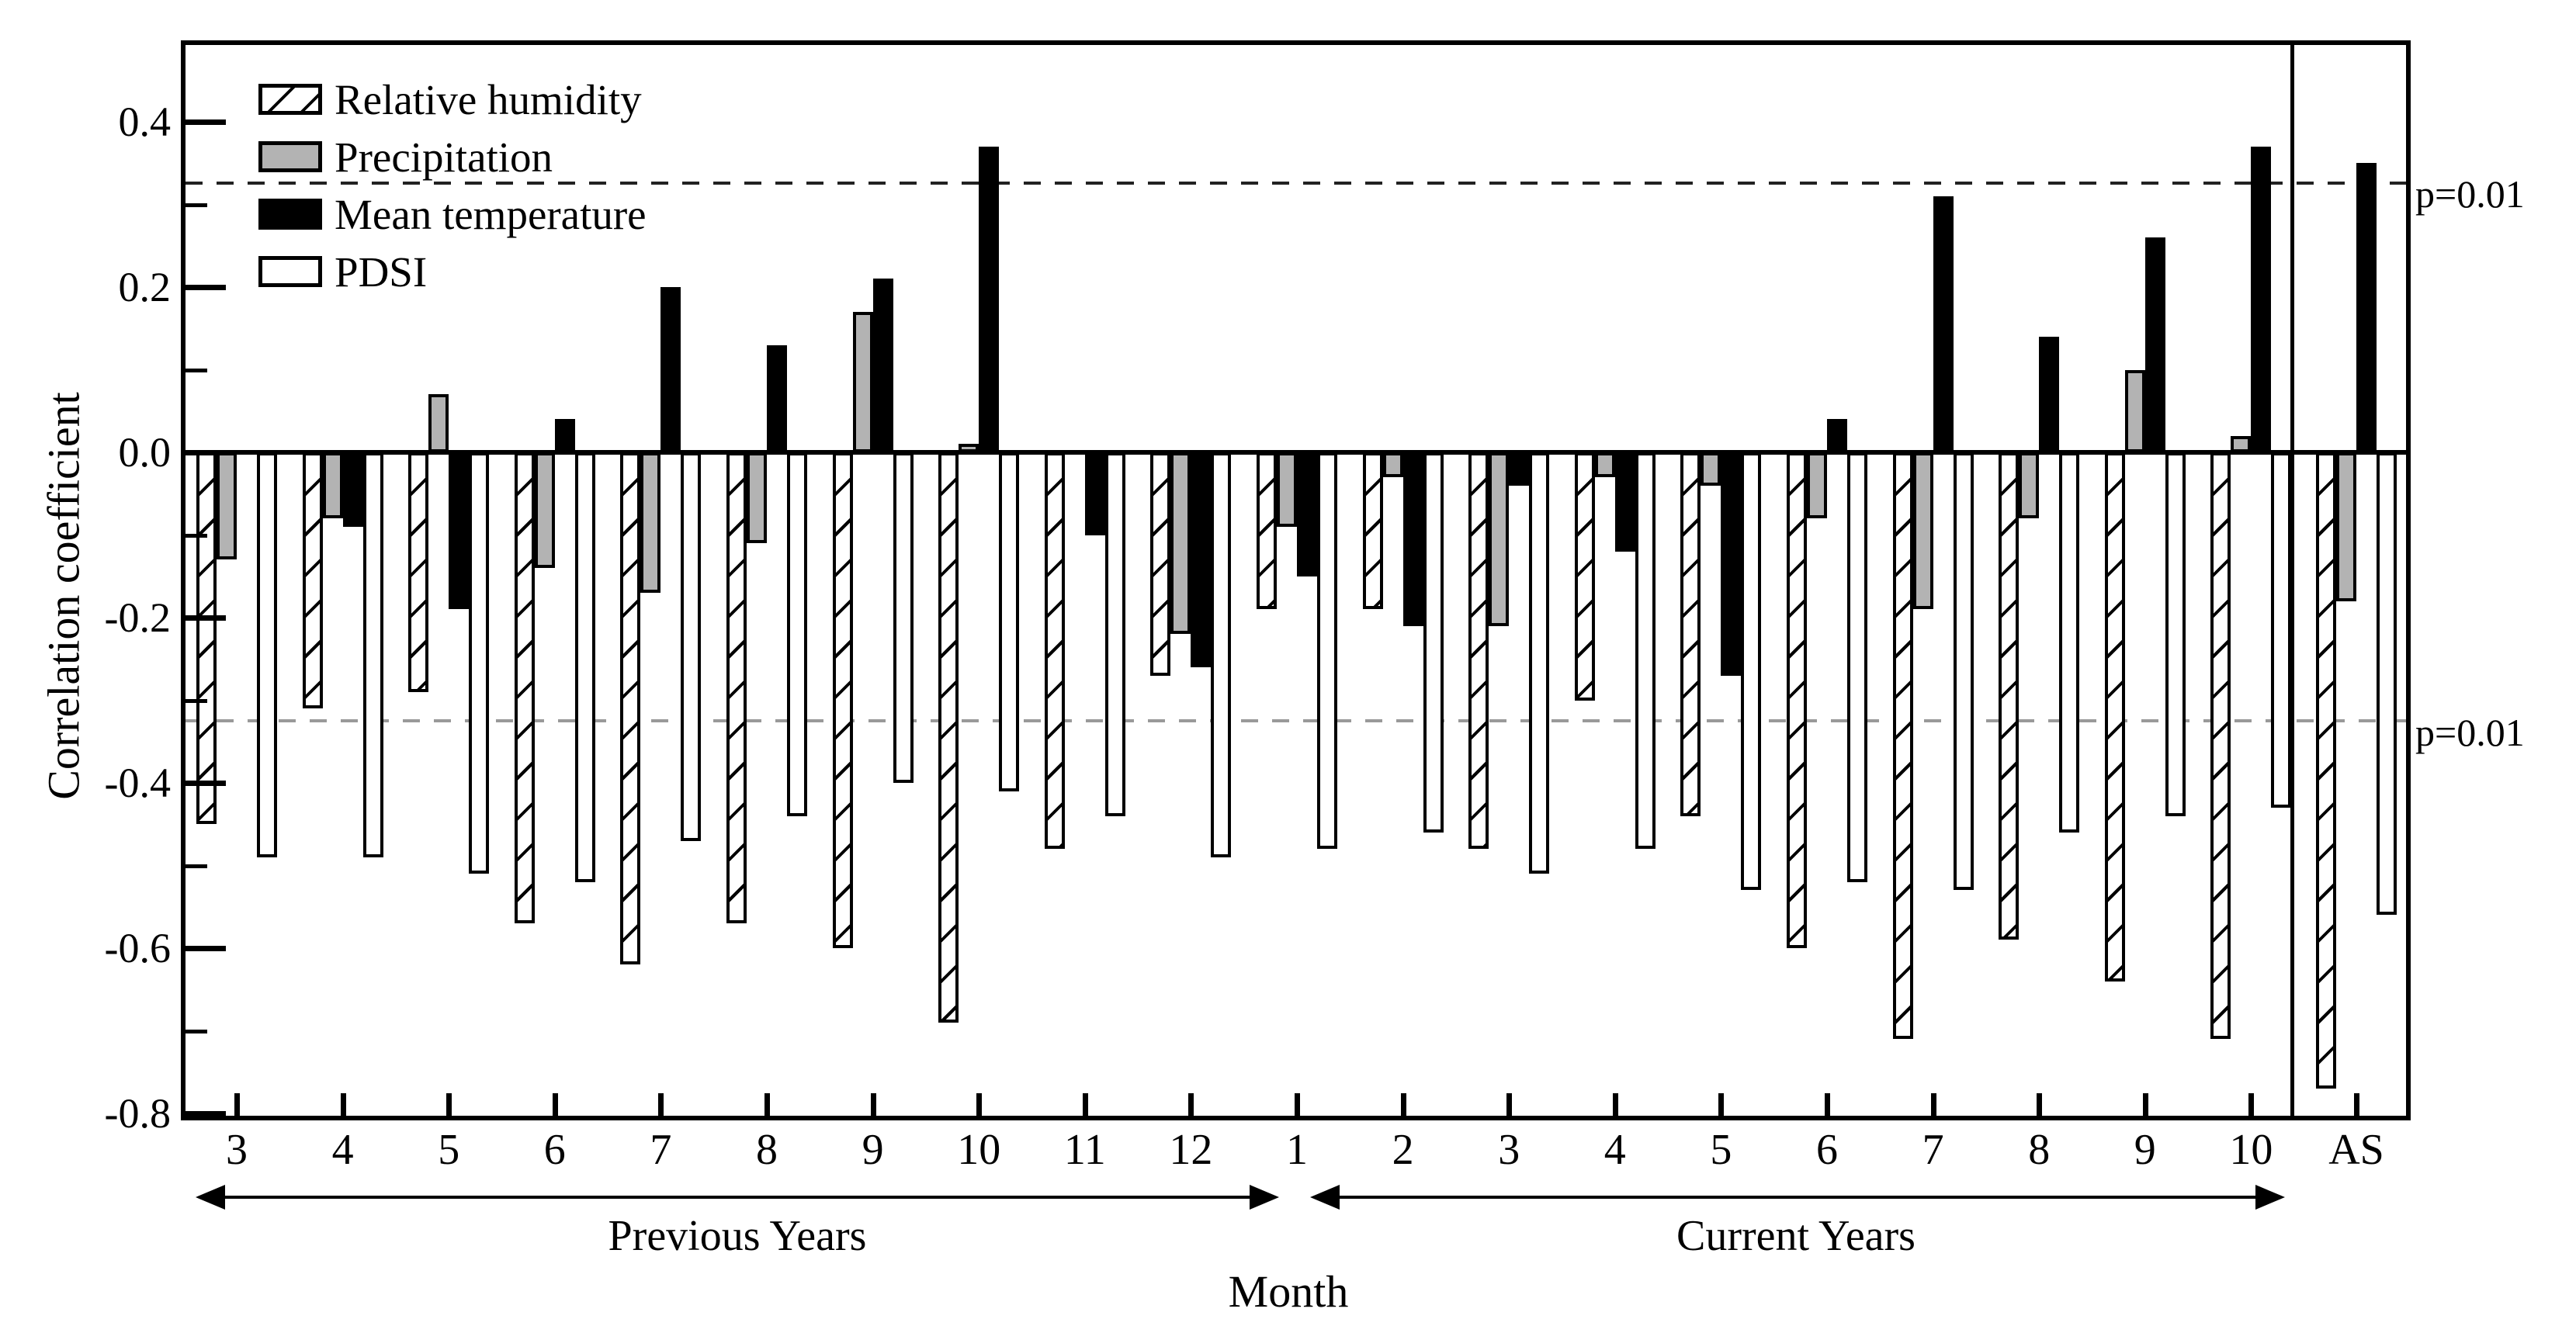  Describe the element at coordinates (137, 1113) in the screenshot. I see `y-tick-label: -0.8` at that location.